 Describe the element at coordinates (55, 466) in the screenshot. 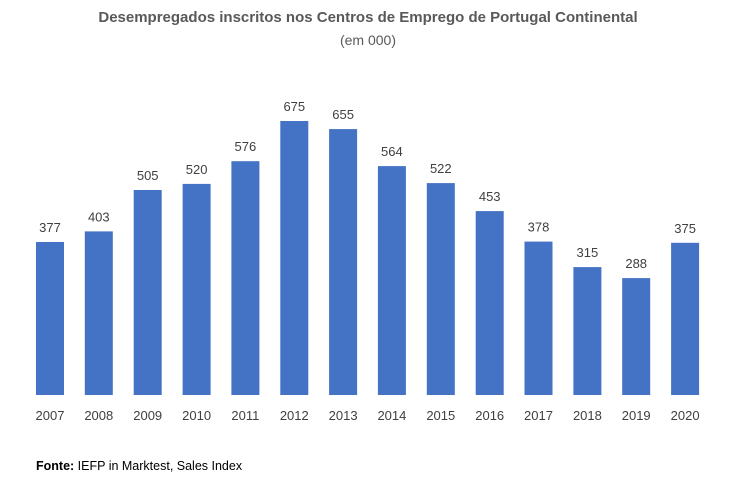

I see `source-label: Fonte:` at that location.